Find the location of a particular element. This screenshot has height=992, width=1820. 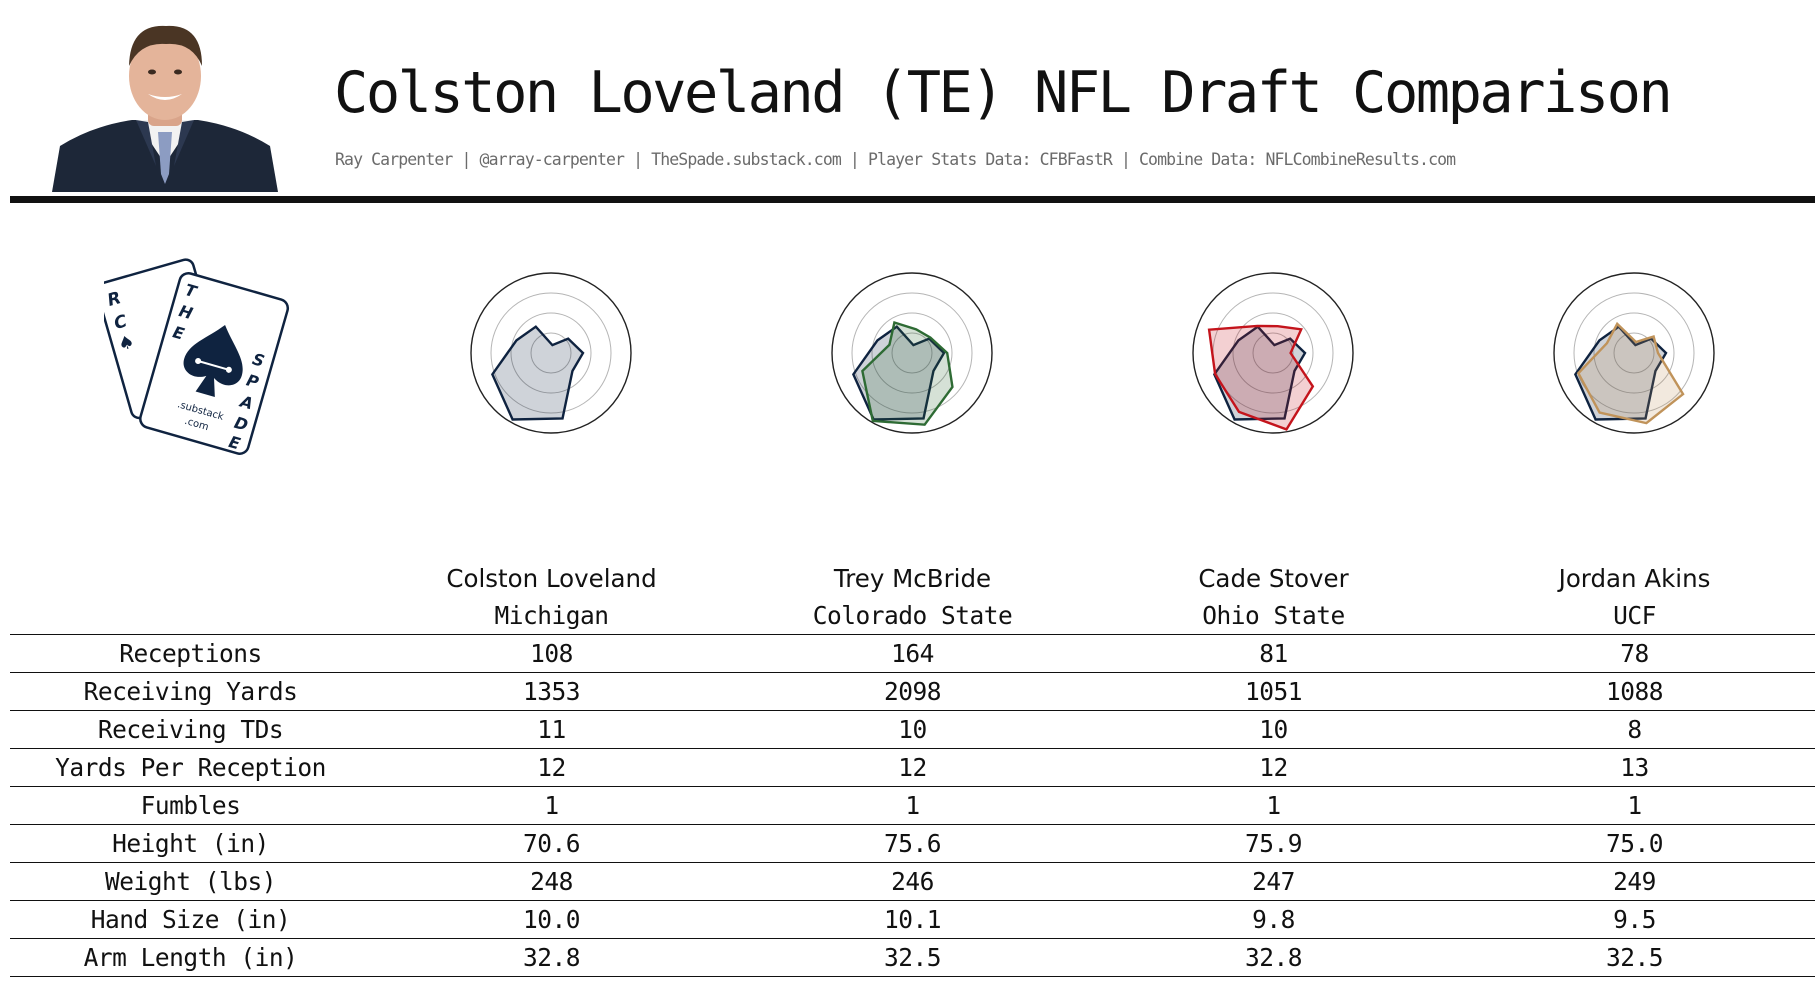

stat-value: 9.8 is located at coordinates (1273, 919).